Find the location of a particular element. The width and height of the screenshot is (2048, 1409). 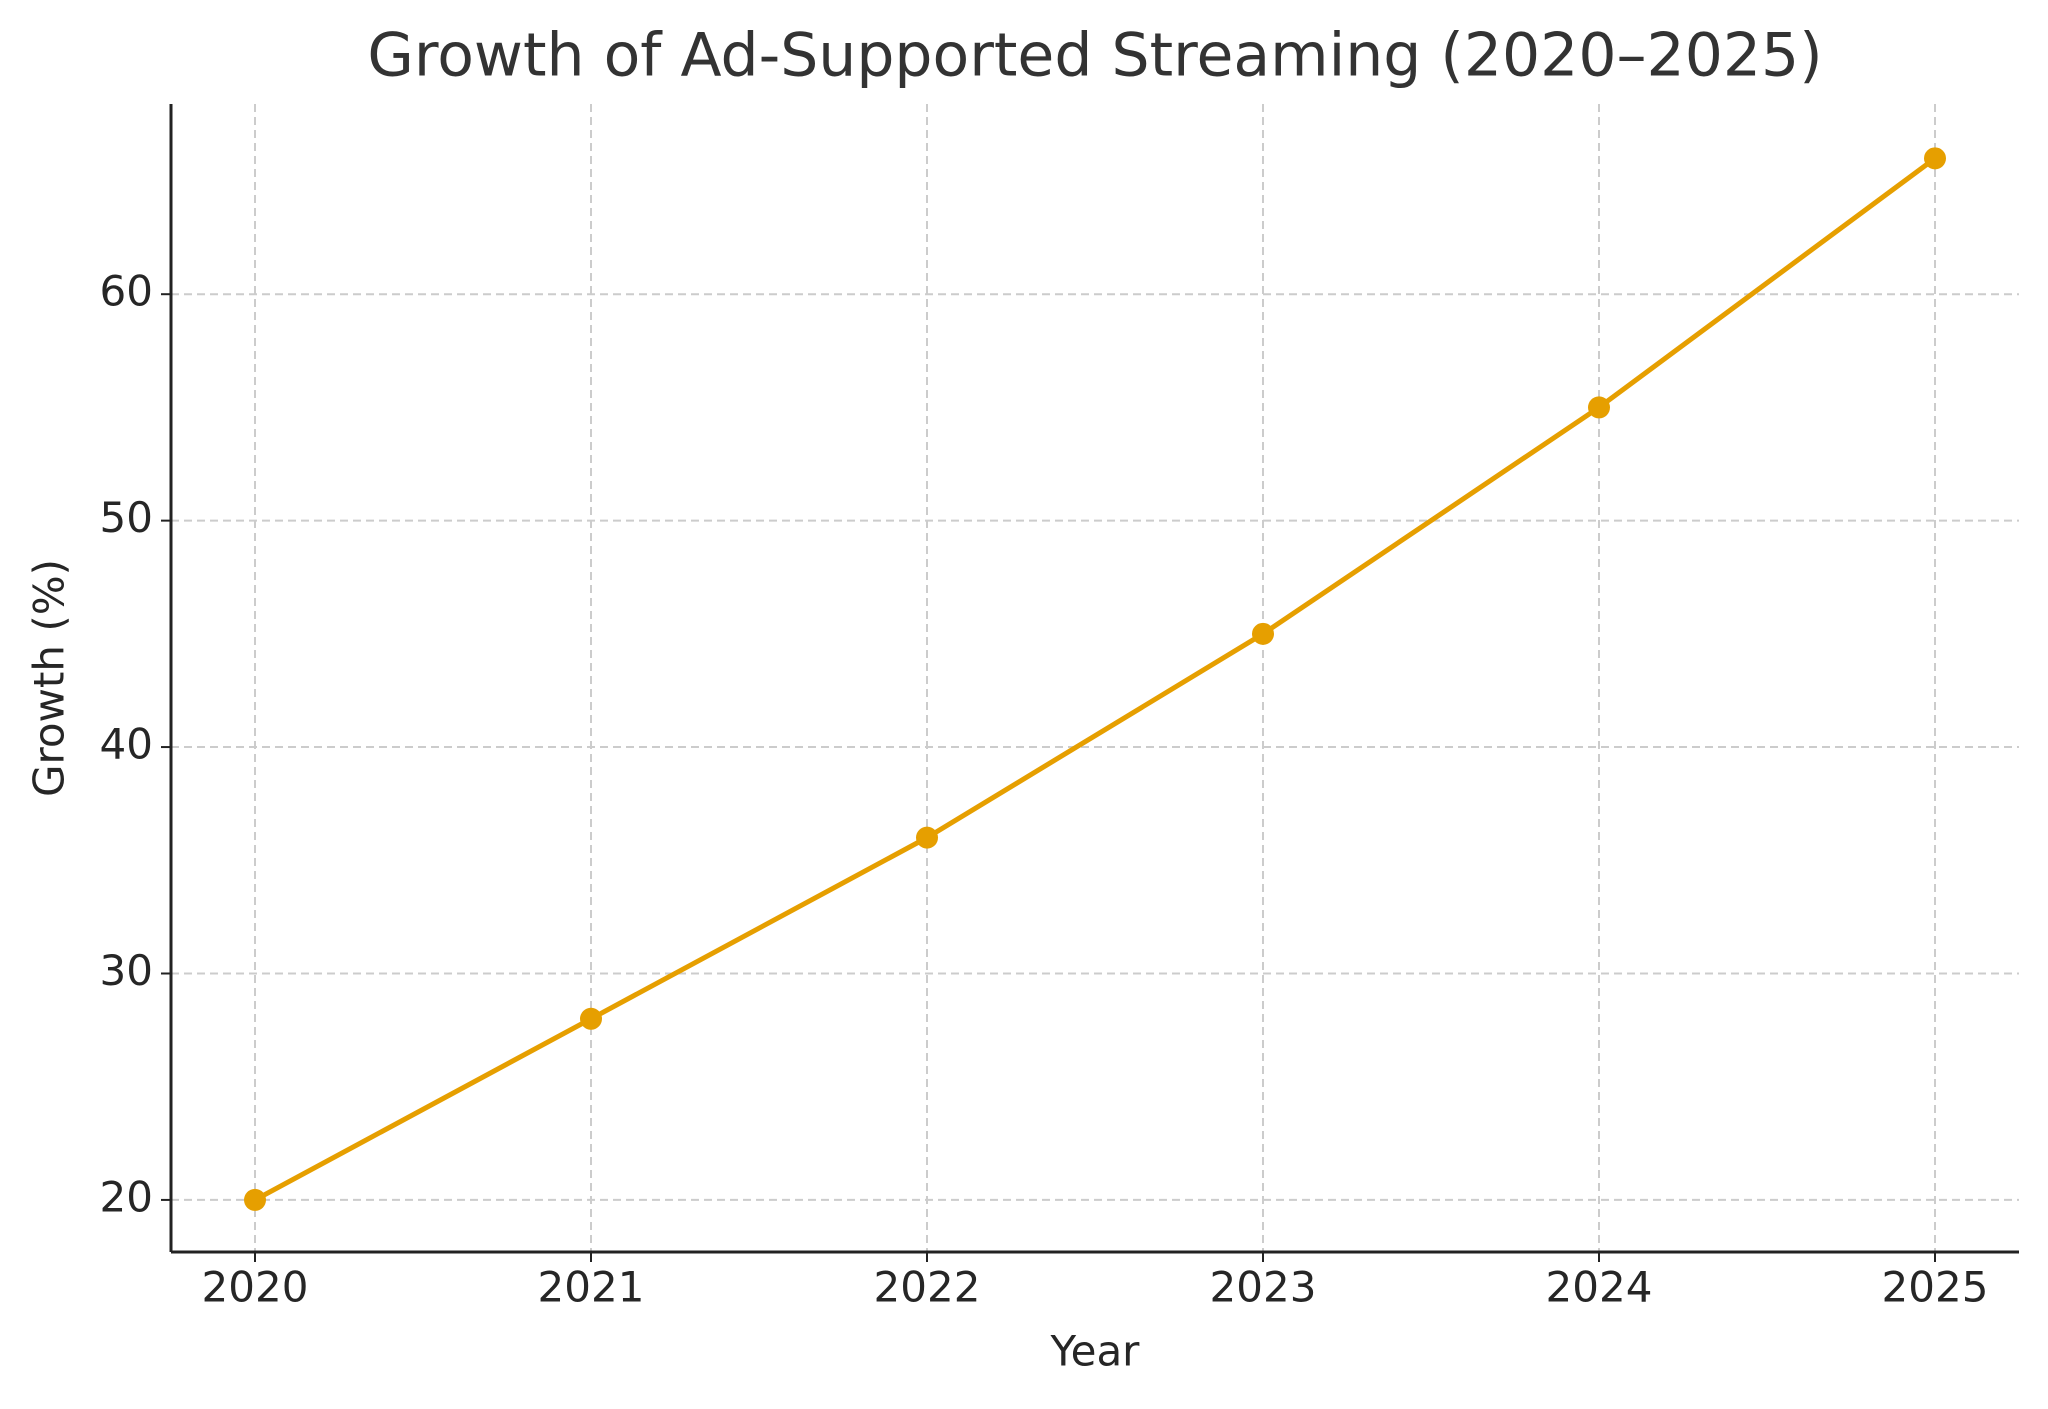

x-tick-label: 2024 is located at coordinates (1599, 1287).